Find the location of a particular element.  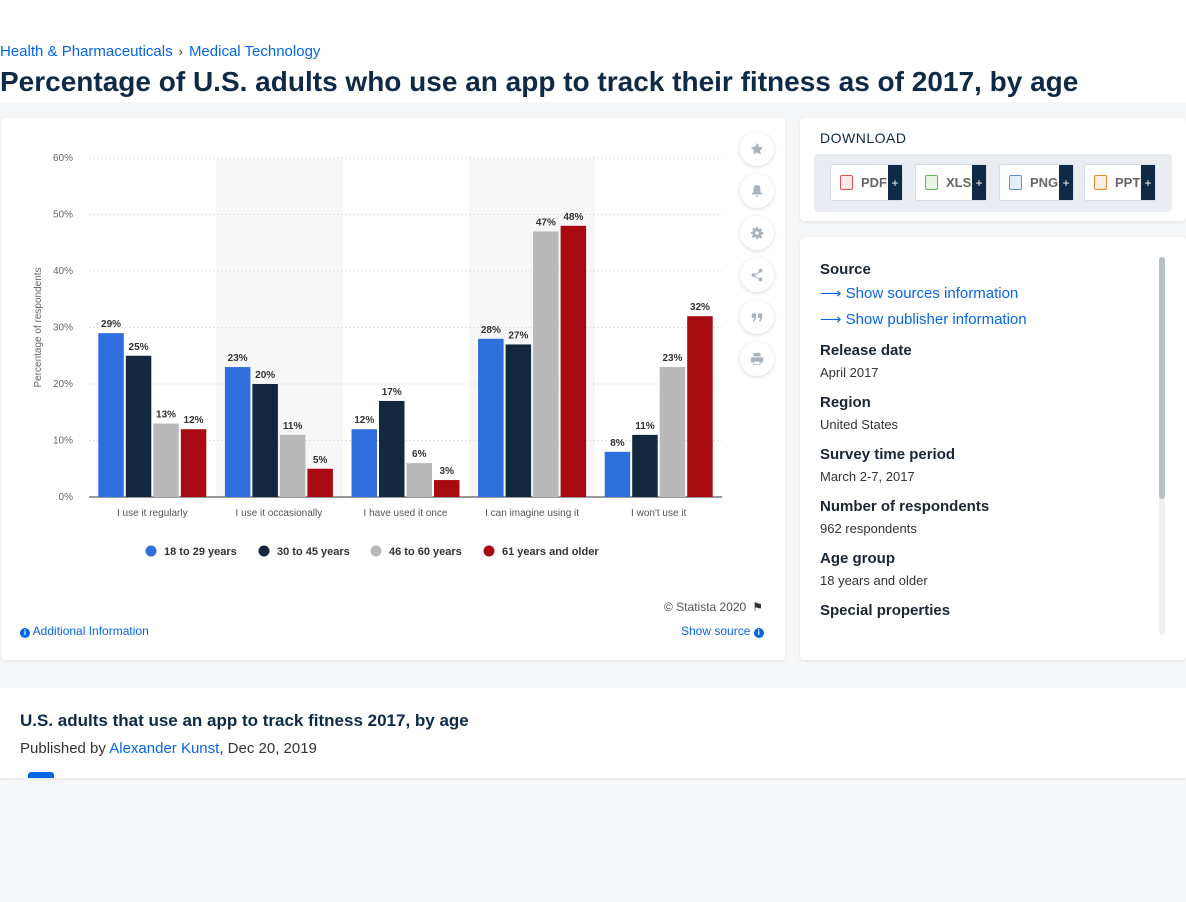

share-icon is located at coordinates (757, 275).